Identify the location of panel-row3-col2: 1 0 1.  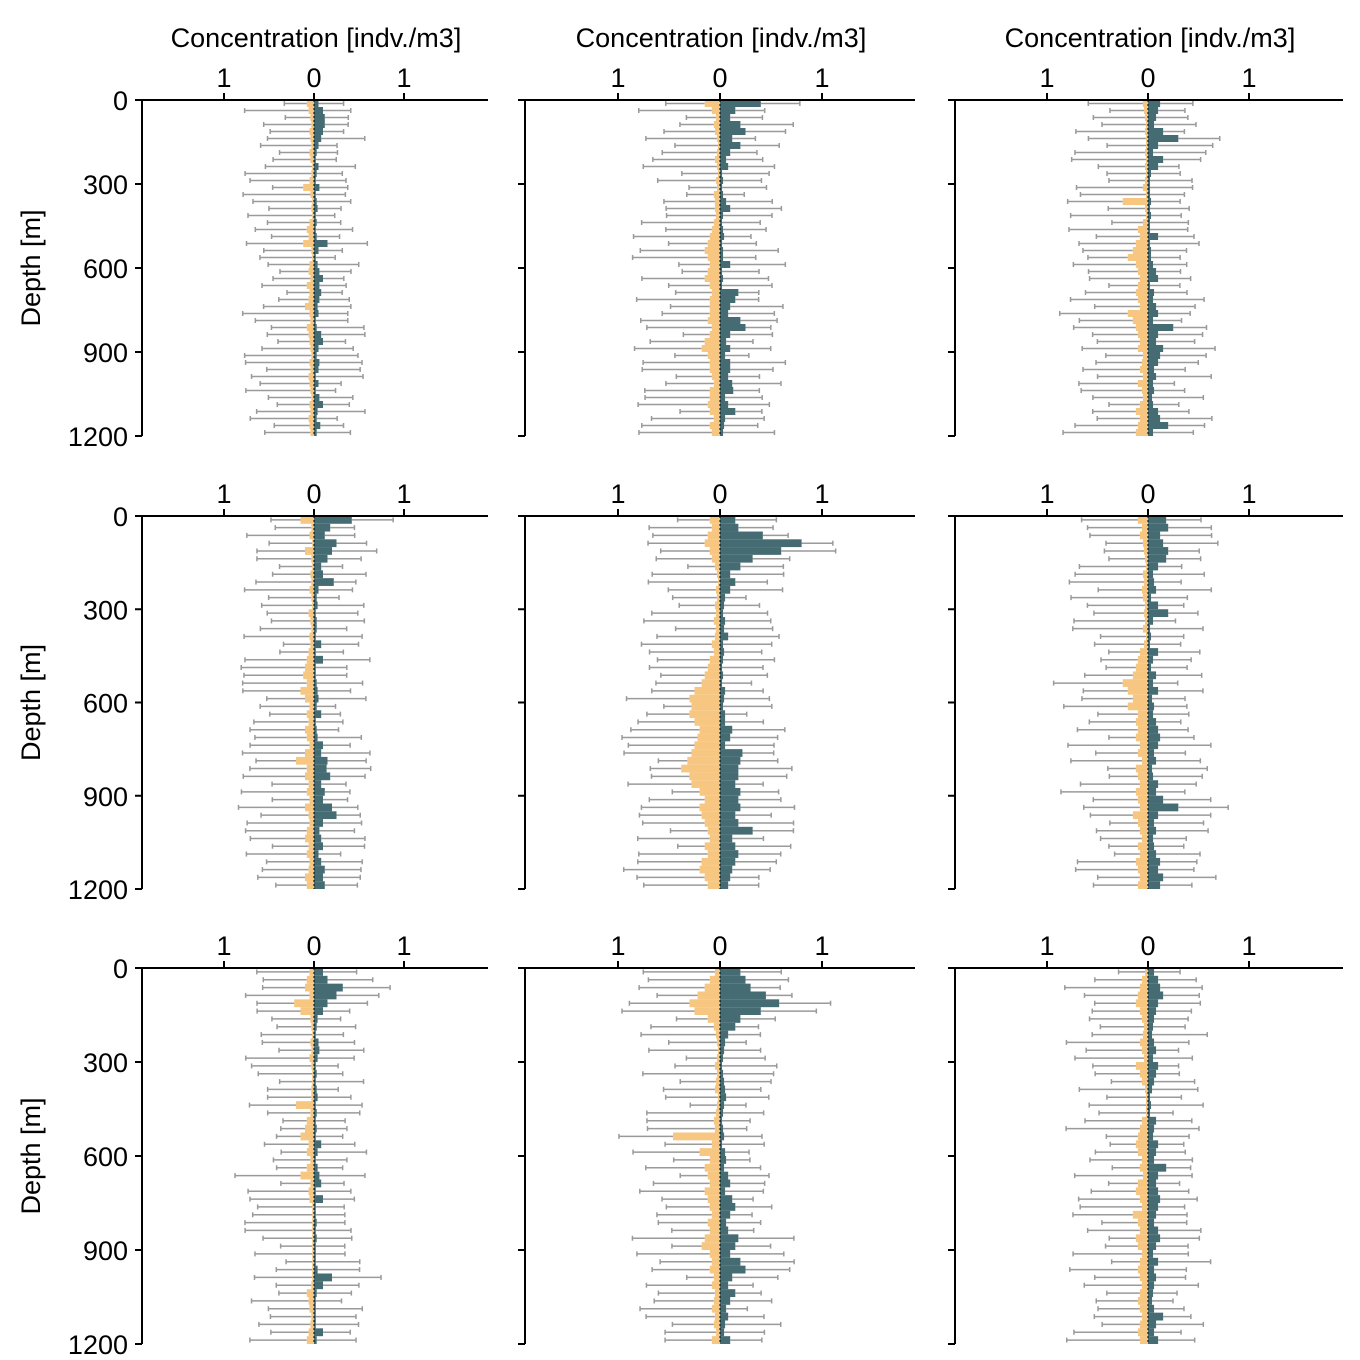
(716, 1138).